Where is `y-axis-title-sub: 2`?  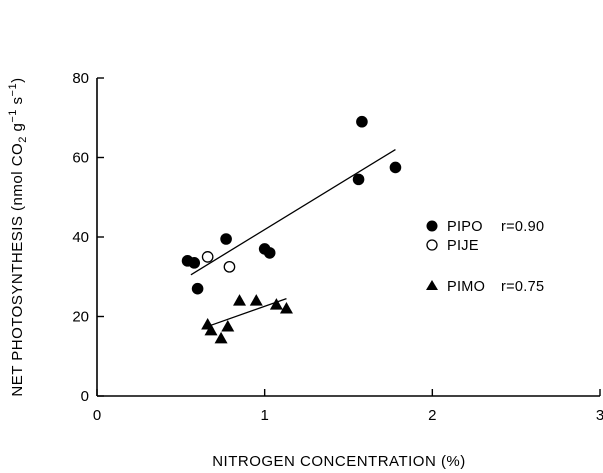
y-axis-title-sub: 2 is located at coordinates (23, 139).